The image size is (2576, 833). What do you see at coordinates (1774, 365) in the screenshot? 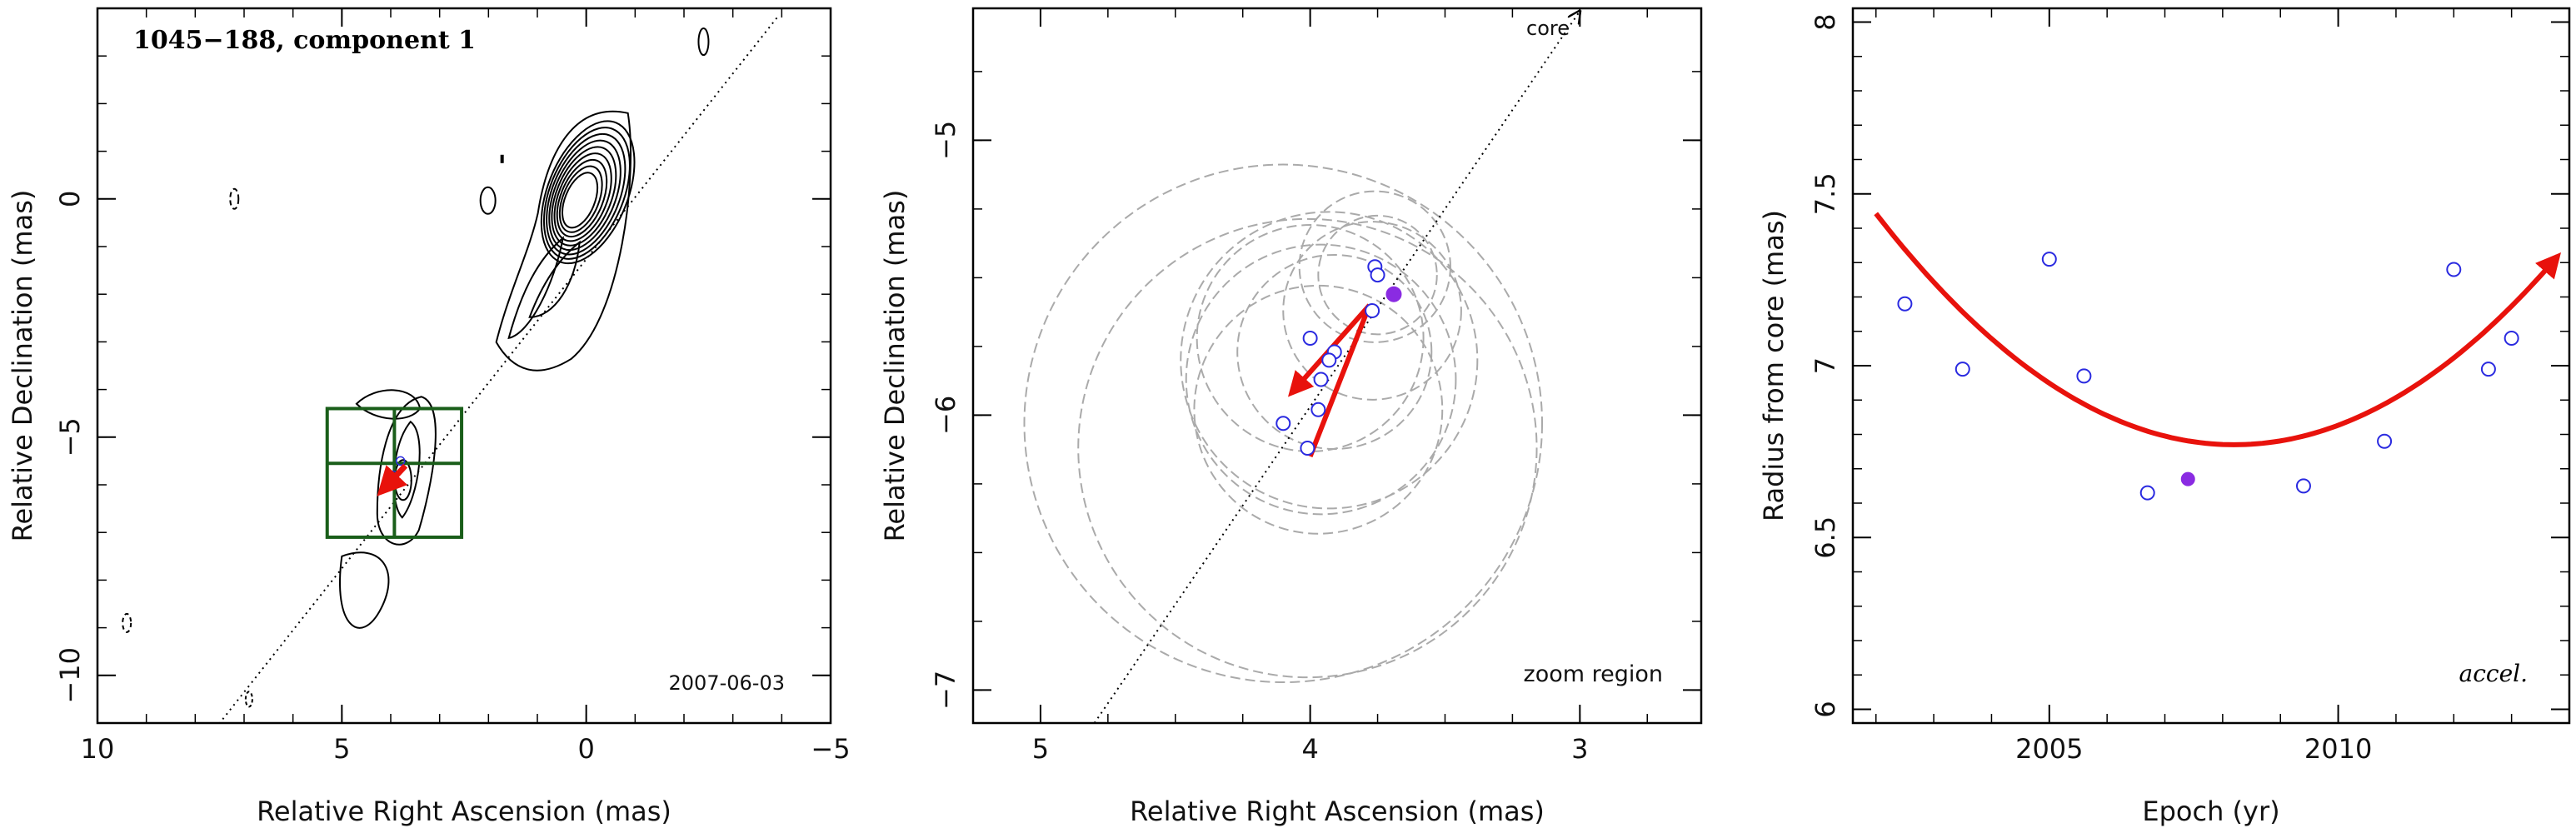
I see `y-axis-label: Radius from core (mas)` at bounding box center [1774, 365].